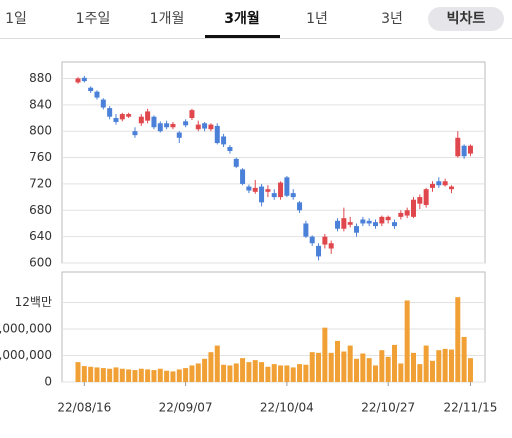 The width and height of the screenshot is (512, 438). I want to click on y-tick-label: 640, so click(40, 236).